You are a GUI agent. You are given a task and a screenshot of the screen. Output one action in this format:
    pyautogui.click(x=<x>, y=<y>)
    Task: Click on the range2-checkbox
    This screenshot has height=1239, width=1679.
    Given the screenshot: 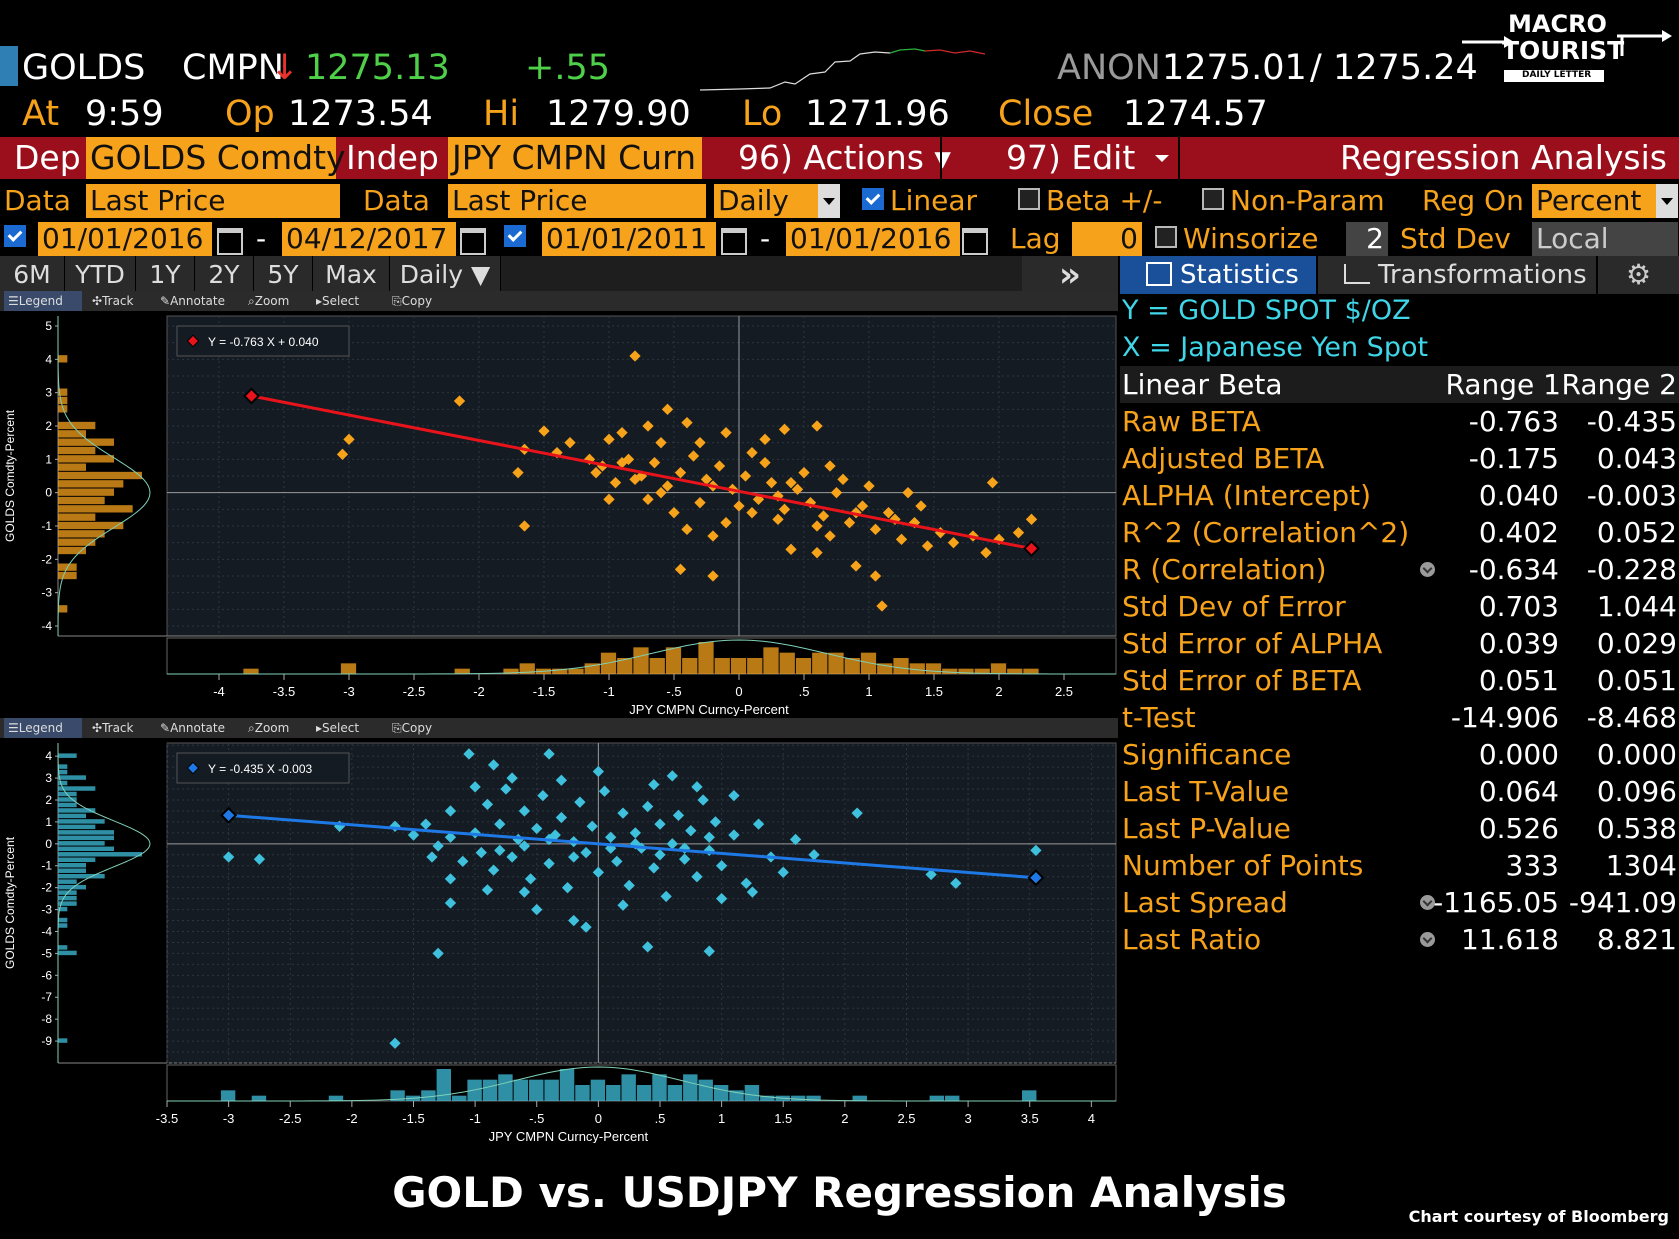 What is the action you would take?
    pyautogui.click(x=518, y=237)
    